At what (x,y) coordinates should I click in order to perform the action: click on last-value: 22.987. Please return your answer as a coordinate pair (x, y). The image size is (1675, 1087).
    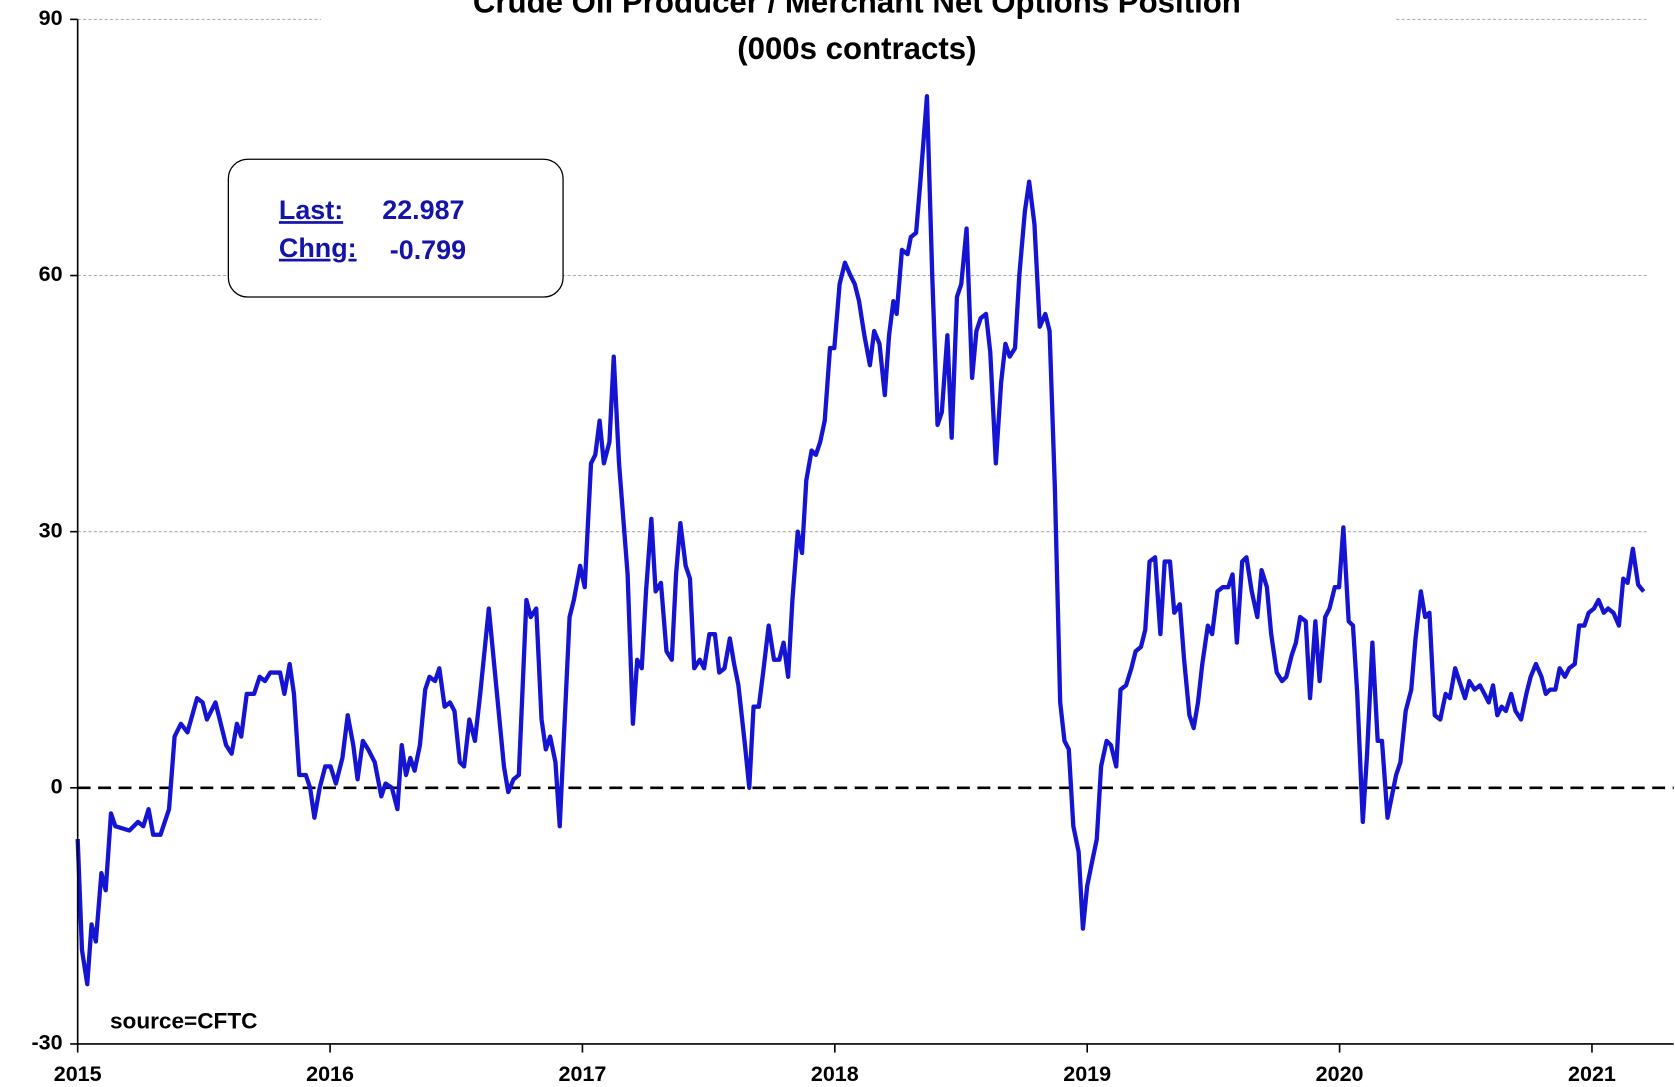
    Looking at the image, I should click on (423, 210).